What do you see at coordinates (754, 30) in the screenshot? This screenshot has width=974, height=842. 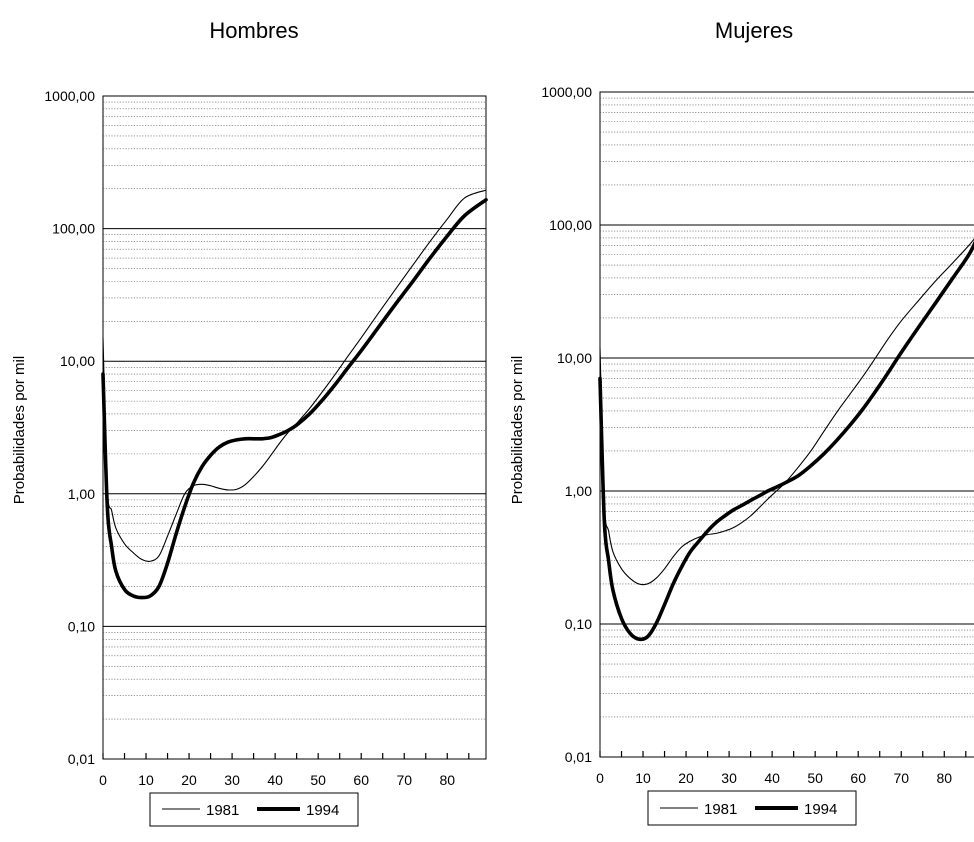 I see `chart-title: Mujeres` at bounding box center [754, 30].